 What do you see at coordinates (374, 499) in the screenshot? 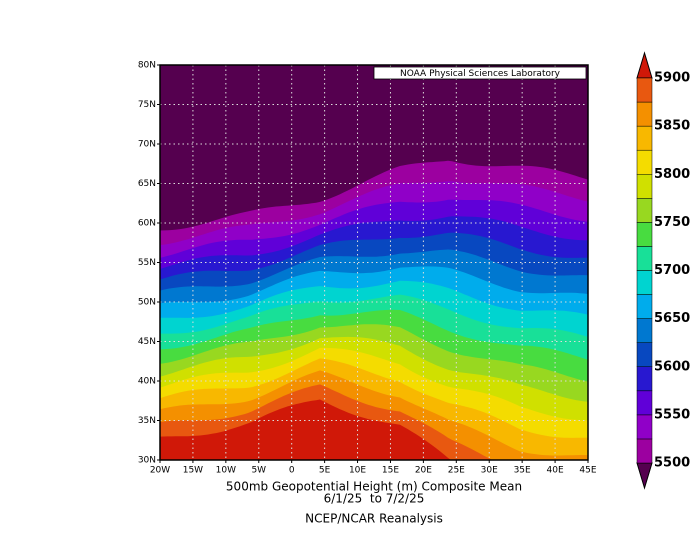
I see `caption-dates: 6/1/25 to 7/2/25` at bounding box center [374, 499].